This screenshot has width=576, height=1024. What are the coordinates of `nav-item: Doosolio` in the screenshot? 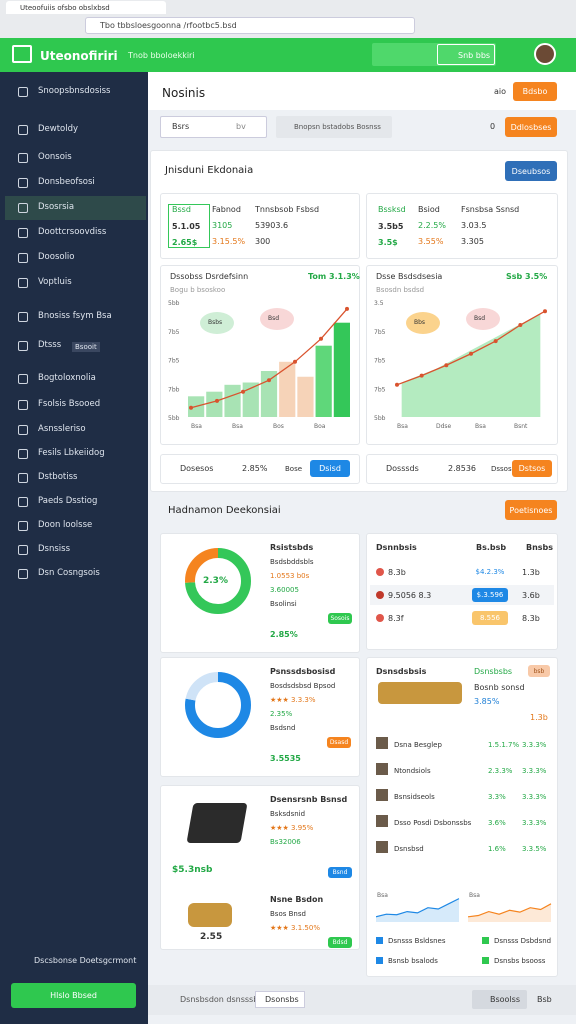 It's located at (56, 257).